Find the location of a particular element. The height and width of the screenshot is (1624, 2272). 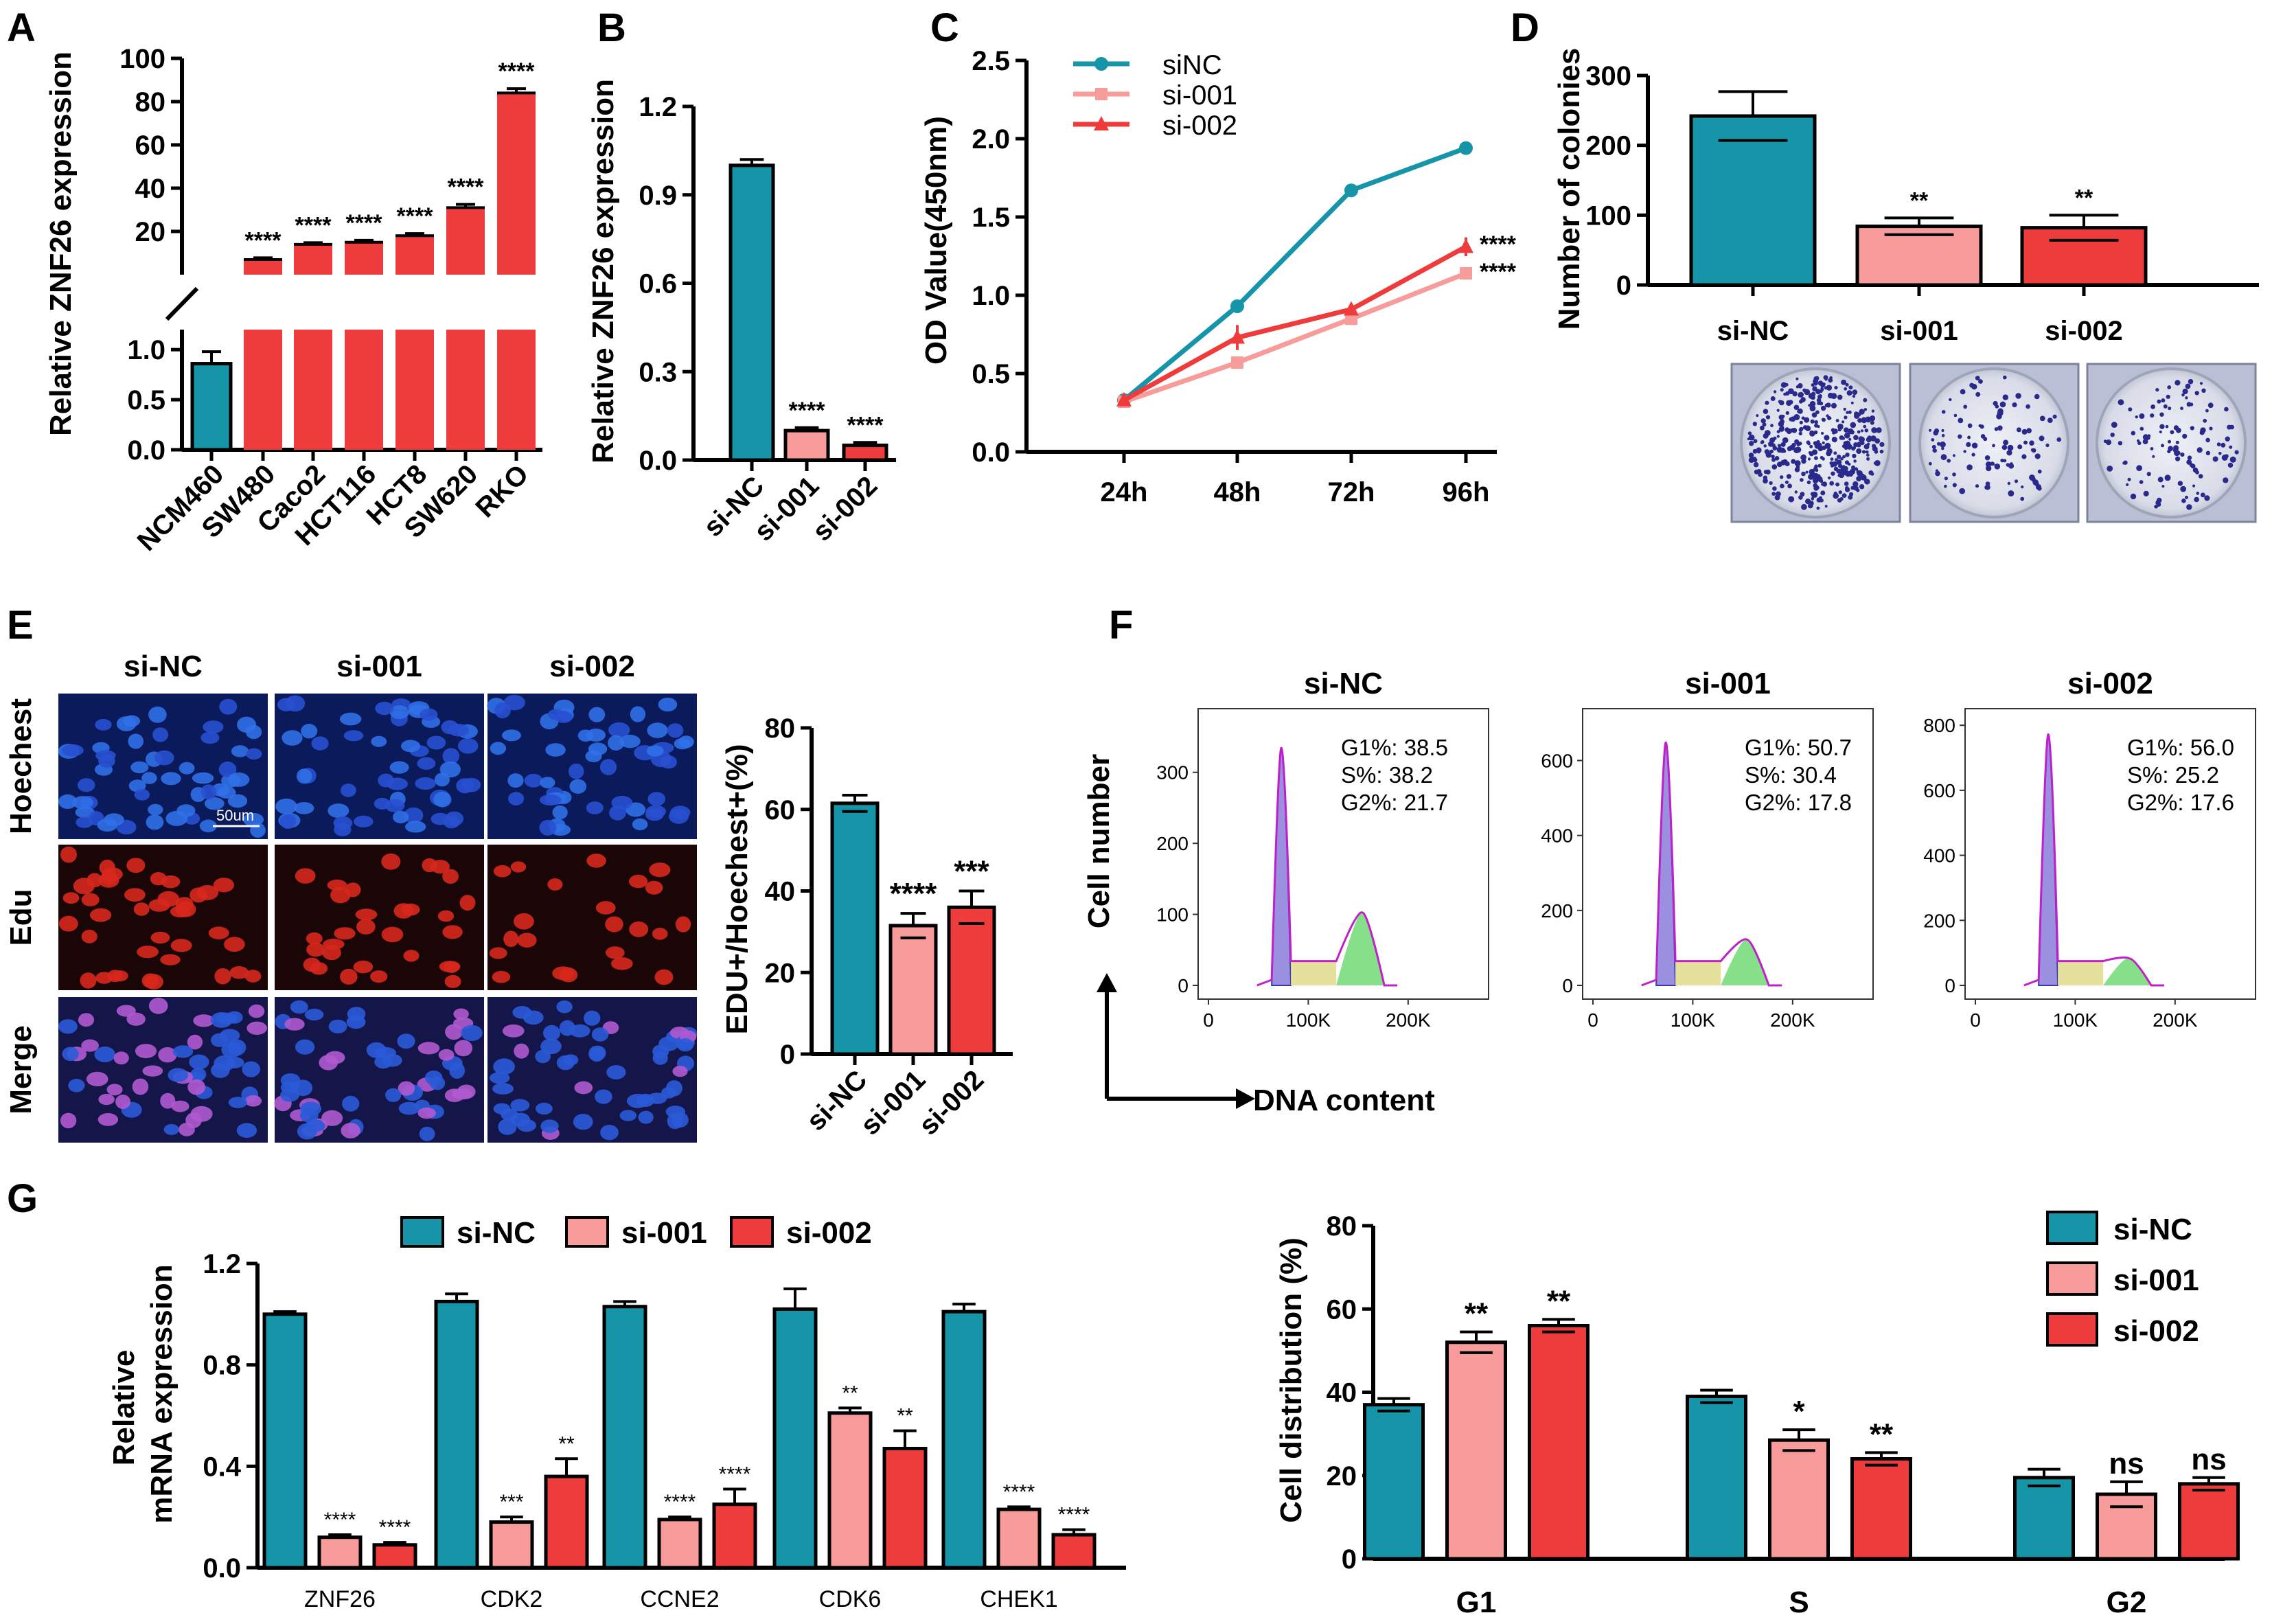

panel-a-sig-Caco2: **** is located at coordinates (313, 225).